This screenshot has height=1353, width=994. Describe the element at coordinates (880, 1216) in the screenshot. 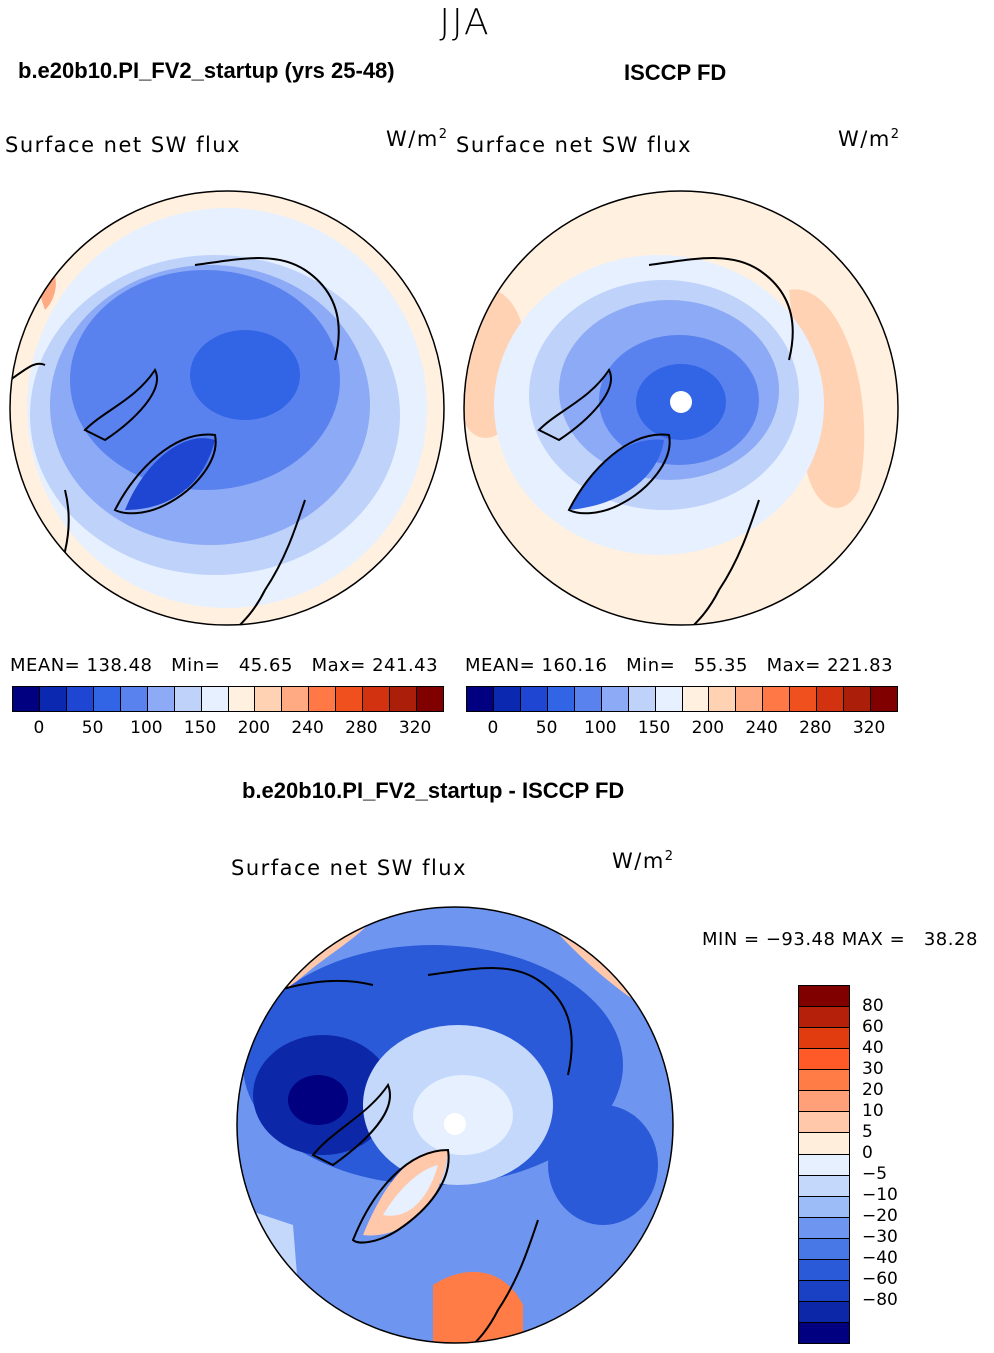

I see `colorbar-tick-label: −20` at that location.